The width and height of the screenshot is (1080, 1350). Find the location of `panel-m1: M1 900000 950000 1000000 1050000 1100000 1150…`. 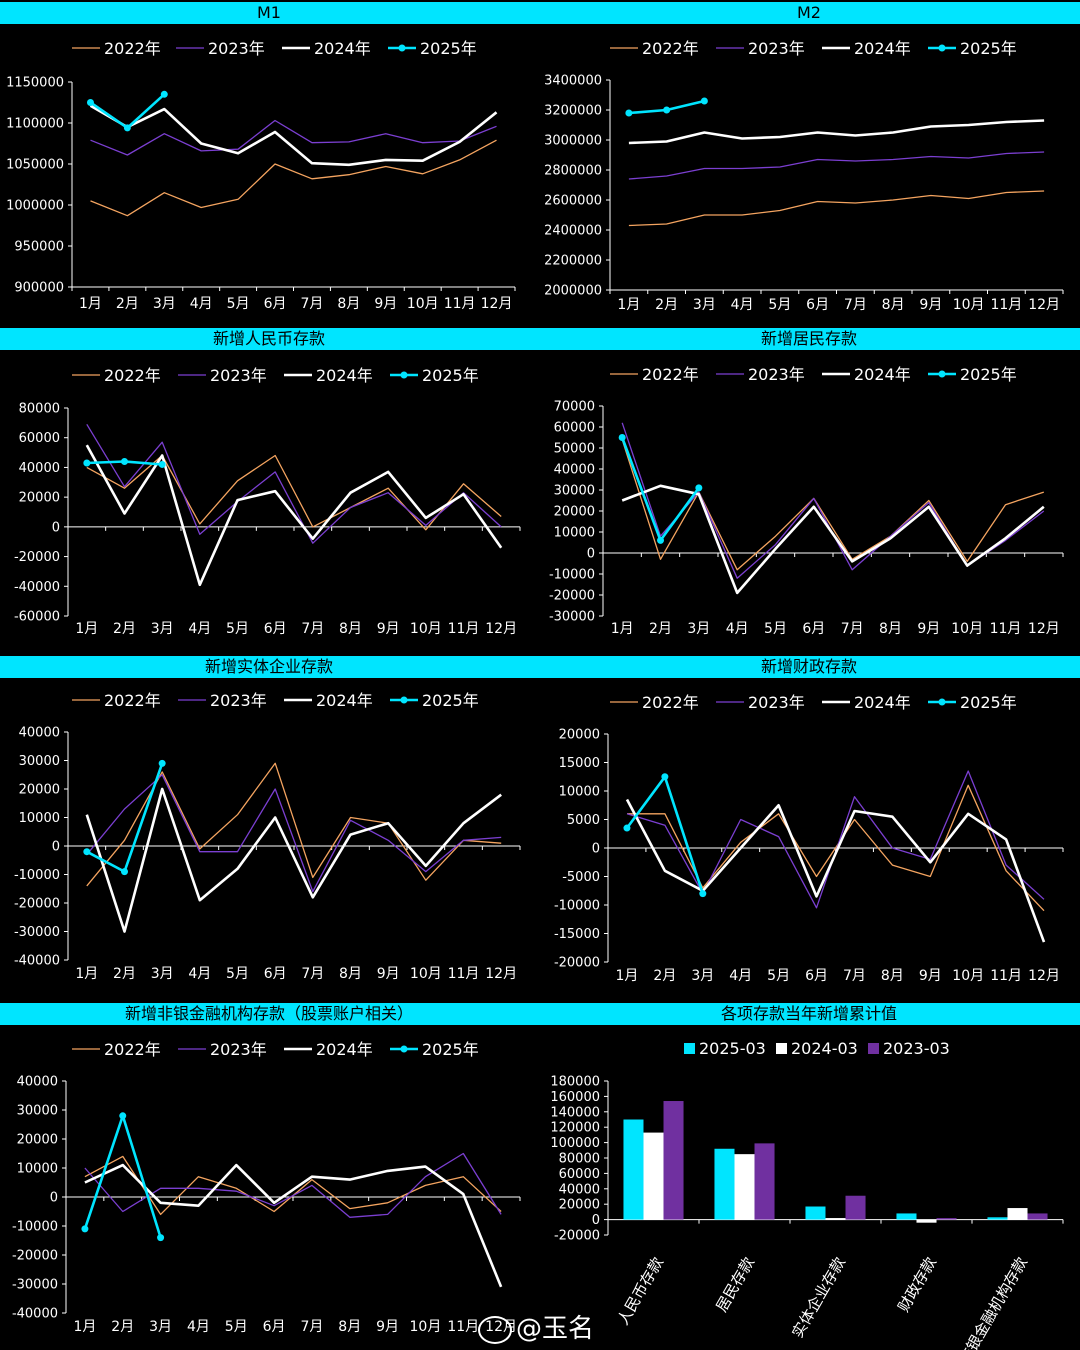

panel-m1: M1 900000 950000 1000000 1050000 1100000 1150… is located at coordinates (269, 164).